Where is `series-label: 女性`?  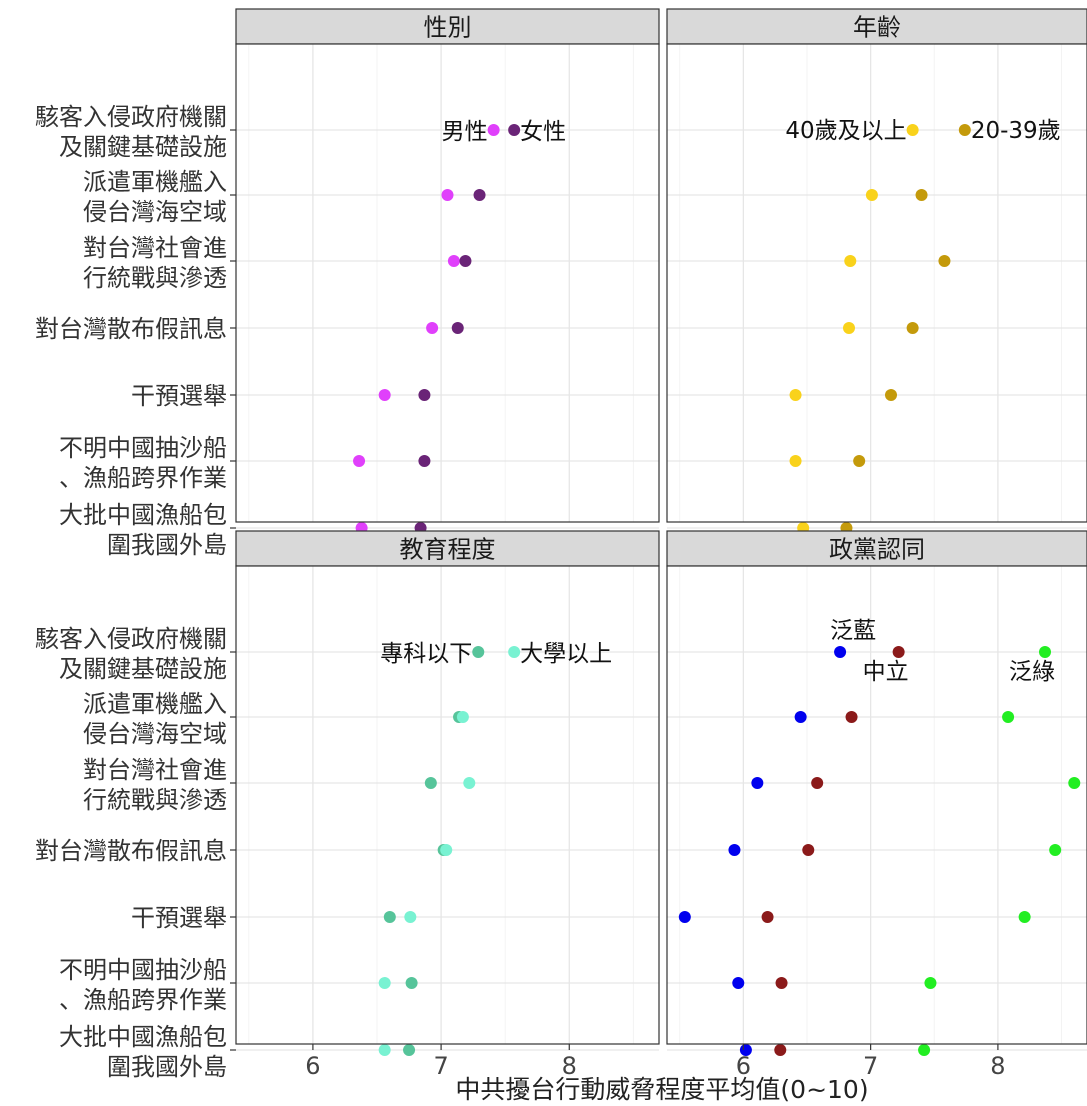
series-label: 女性 is located at coordinates (543, 132).